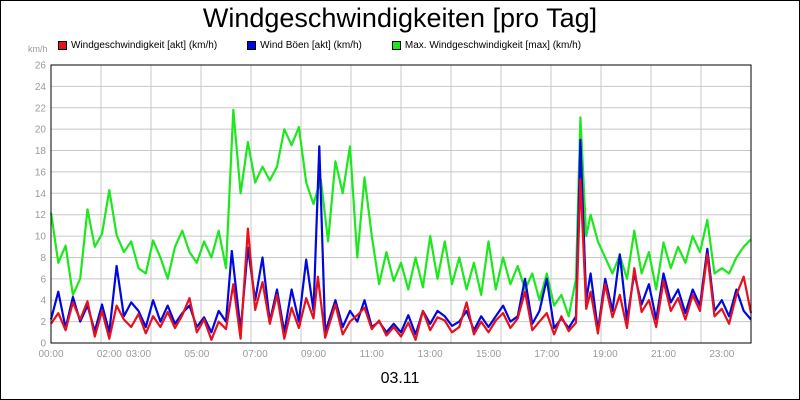 This screenshot has height=400, width=800. I want to click on x-tick-label: 07:00, so click(255, 354).